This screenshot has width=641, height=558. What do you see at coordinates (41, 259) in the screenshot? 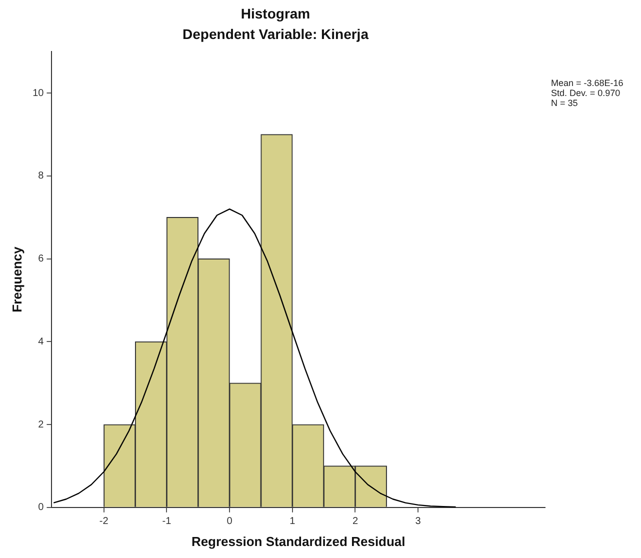
I see `y-tick-label: 6` at bounding box center [41, 259].